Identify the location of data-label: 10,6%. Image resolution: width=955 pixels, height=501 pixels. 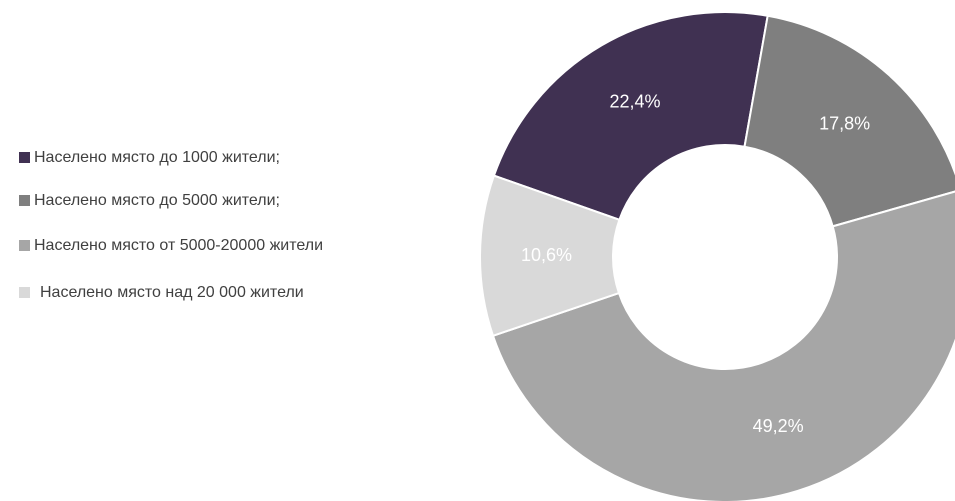
(546, 255).